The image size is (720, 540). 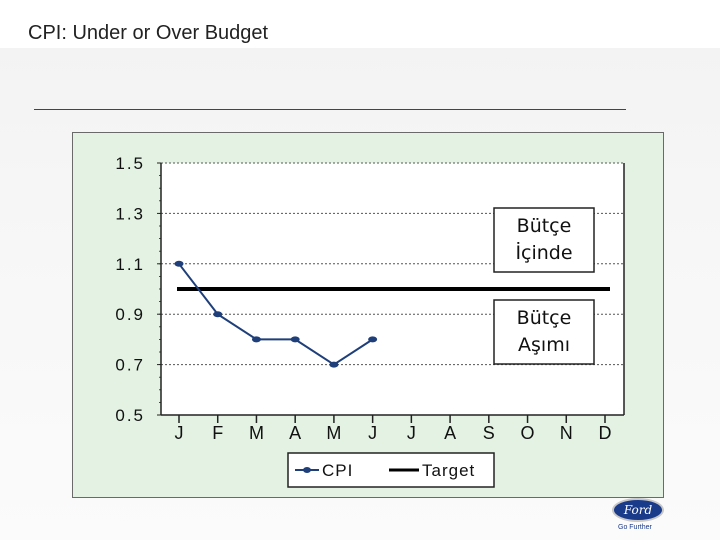 What do you see at coordinates (566, 433) in the screenshot?
I see `x-tick-label: N` at bounding box center [566, 433].